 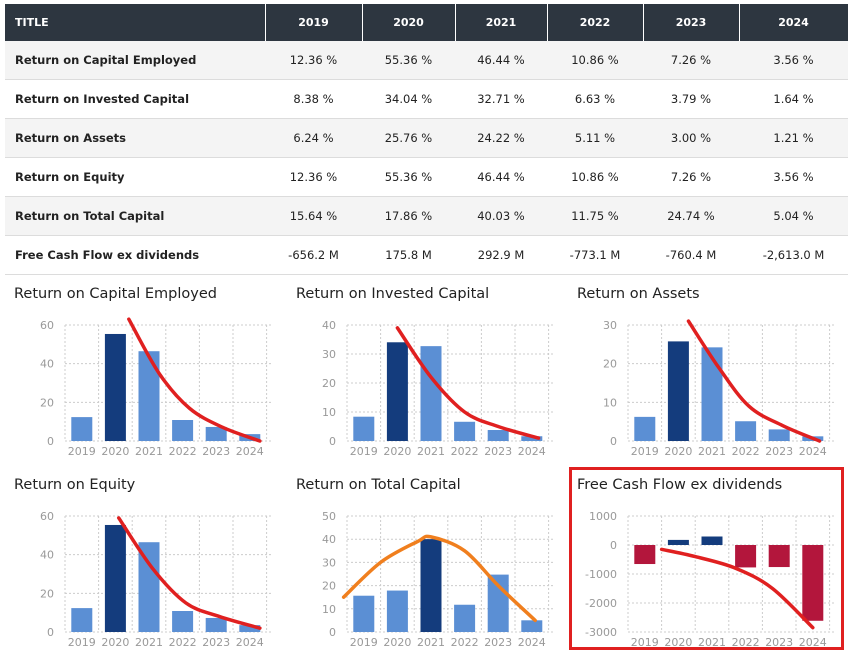 I want to click on chart-return-on-total-capital: 0 10 20 30 40 50 2019 2020 2021 2022 2023 2024, so click(x=438, y=579).